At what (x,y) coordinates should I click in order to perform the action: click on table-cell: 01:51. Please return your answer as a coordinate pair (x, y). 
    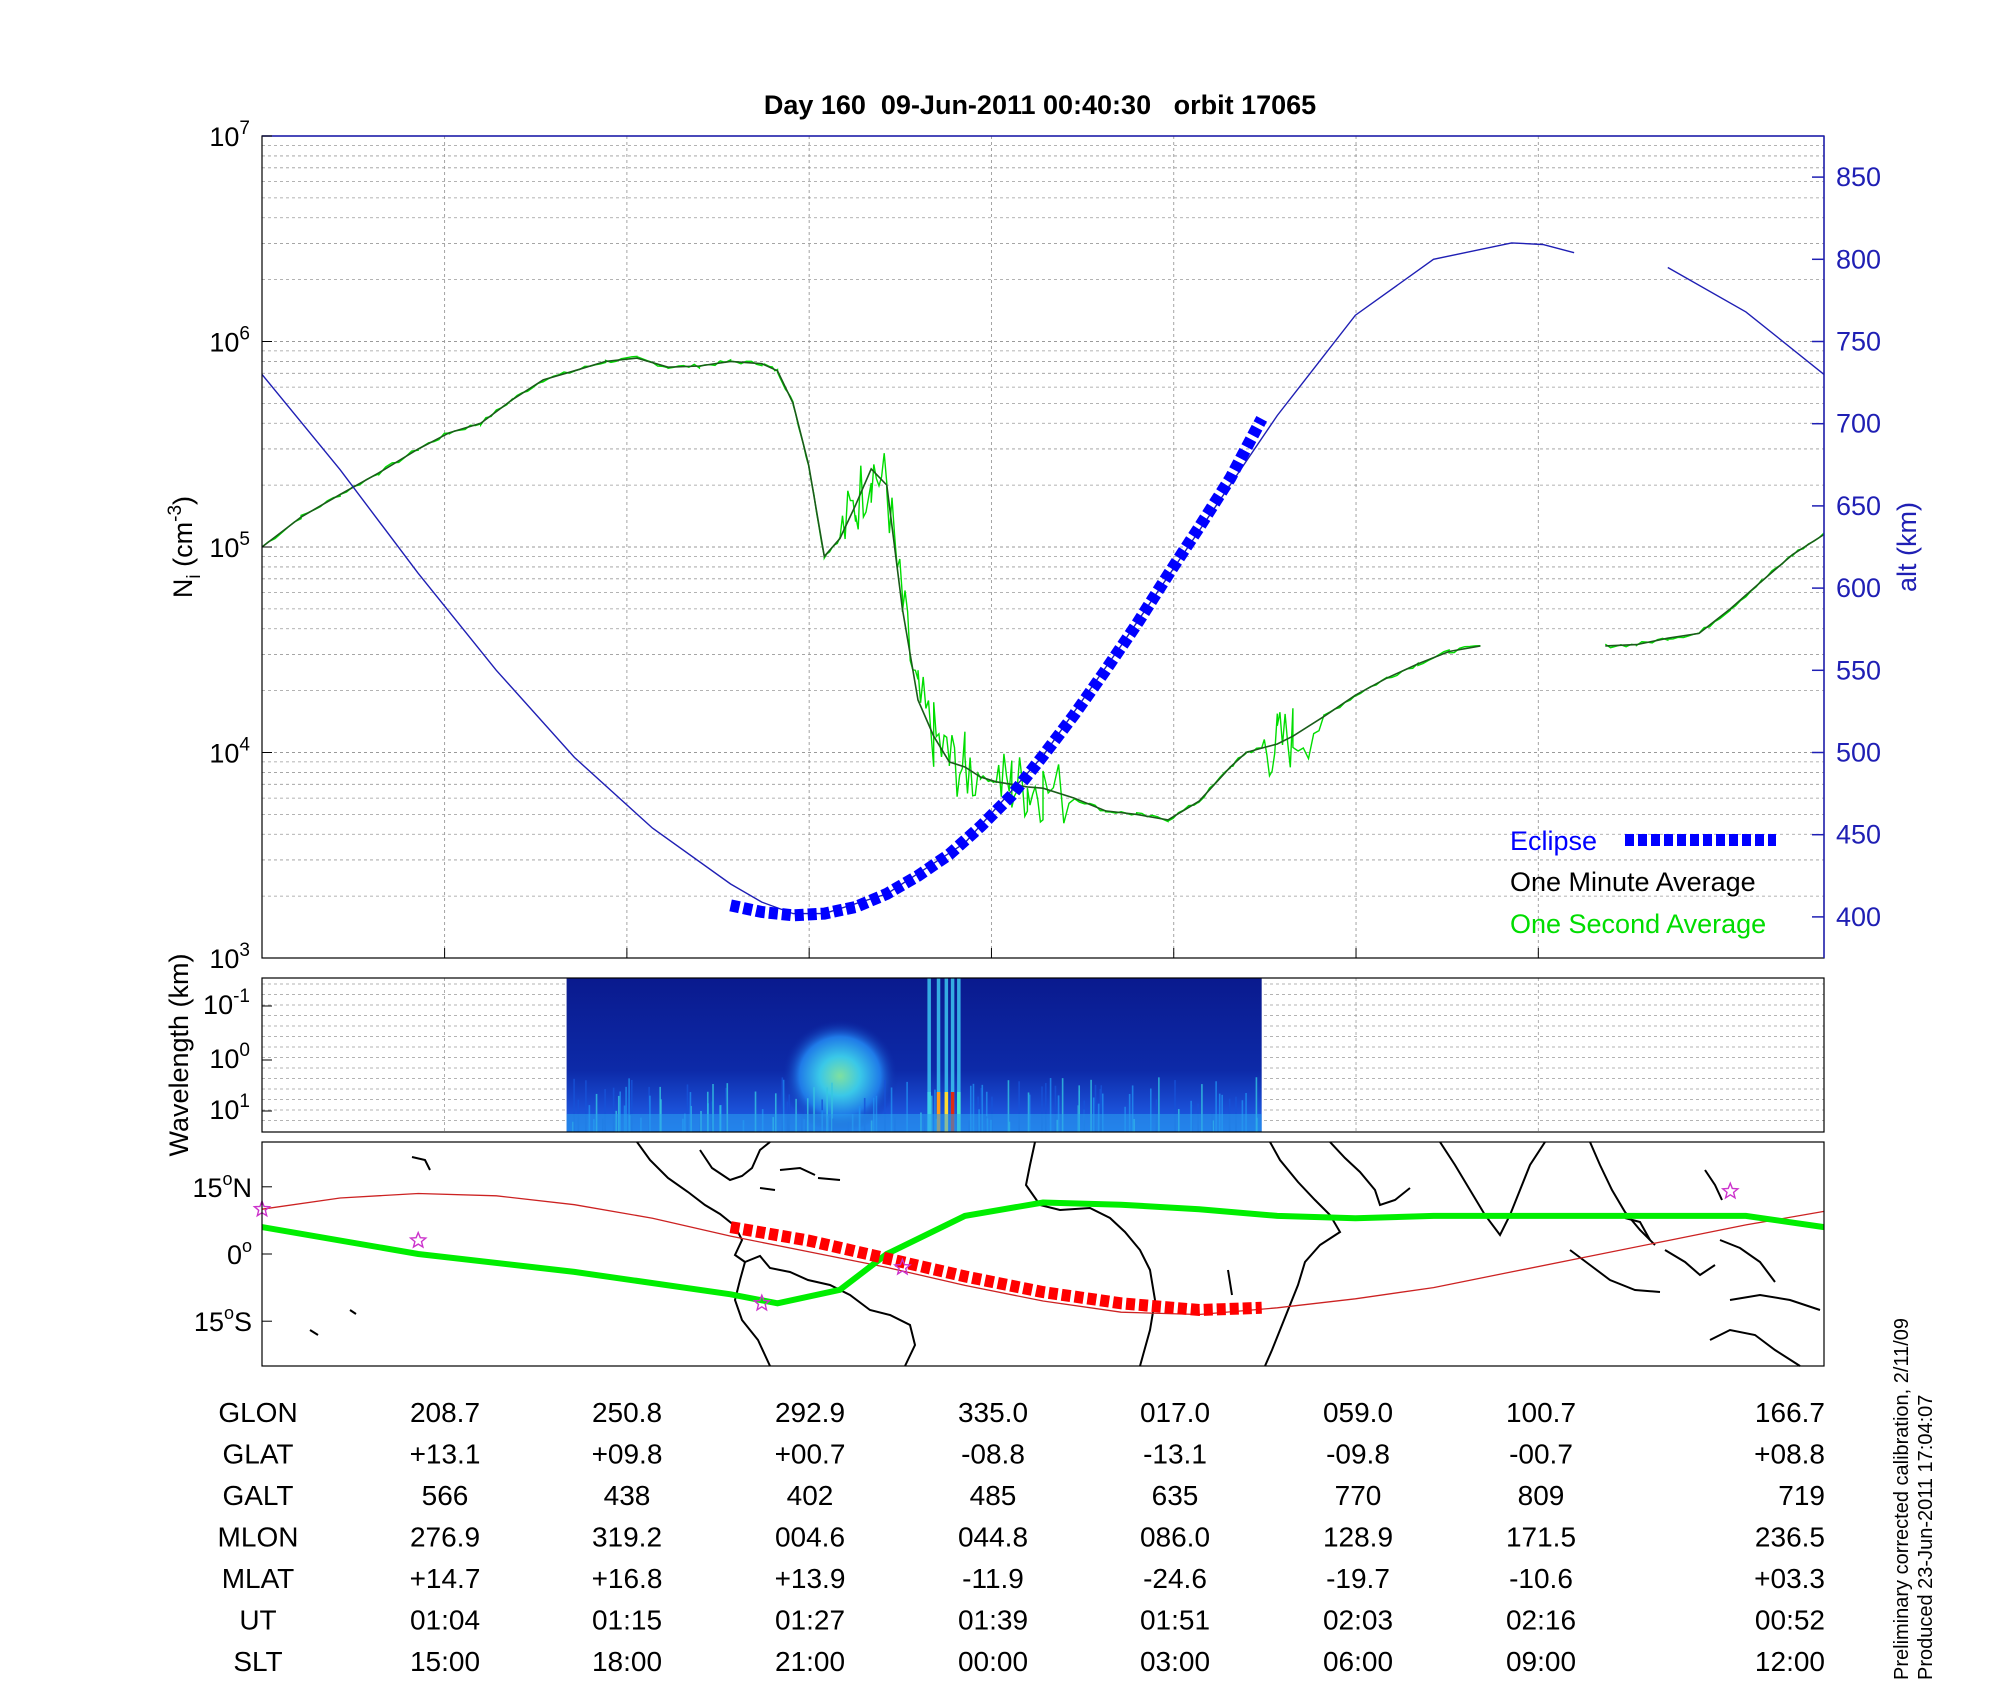
    Looking at the image, I should click on (1175, 1620).